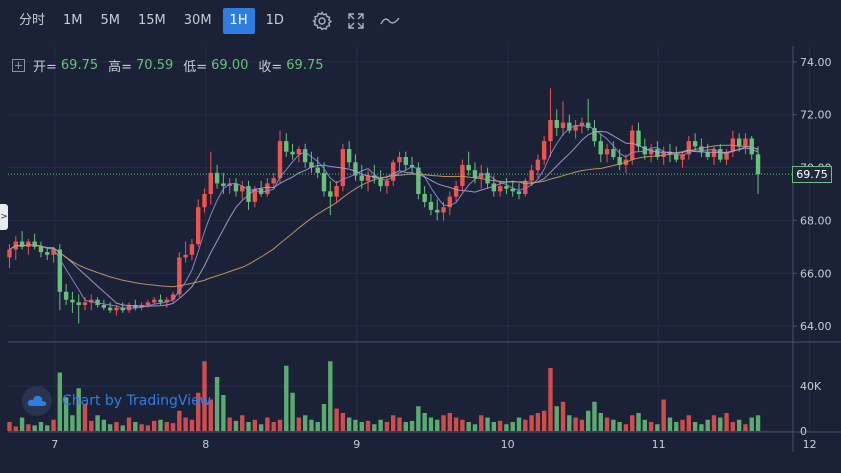 The width and height of the screenshot is (841, 473). Describe the element at coordinates (54, 444) in the screenshot. I see `time-tick-label: 7` at that location.